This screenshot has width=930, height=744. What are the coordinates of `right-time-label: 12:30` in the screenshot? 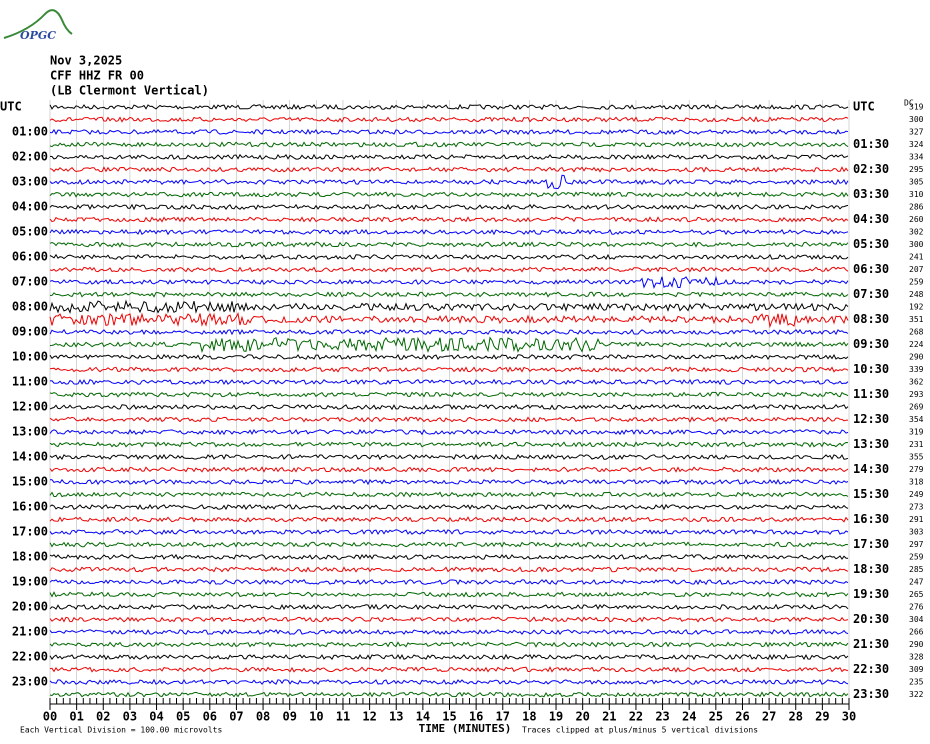 It's located at (871, 419).